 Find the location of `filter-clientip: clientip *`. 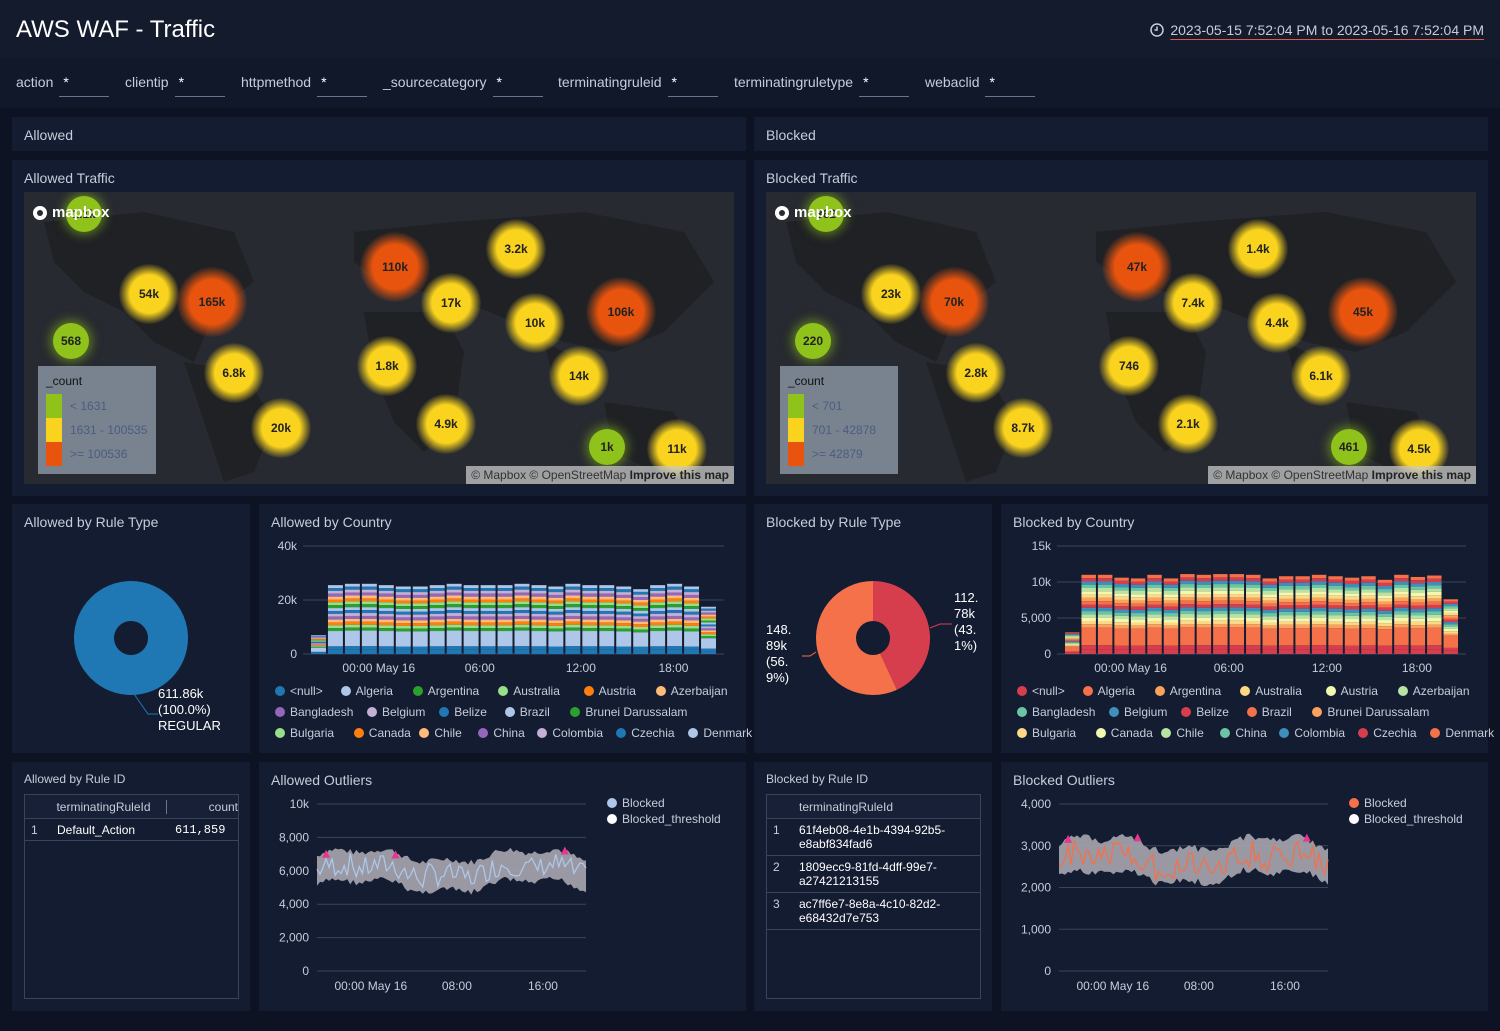

filter-clientip: clientip * is located at coordinates (175, 85).